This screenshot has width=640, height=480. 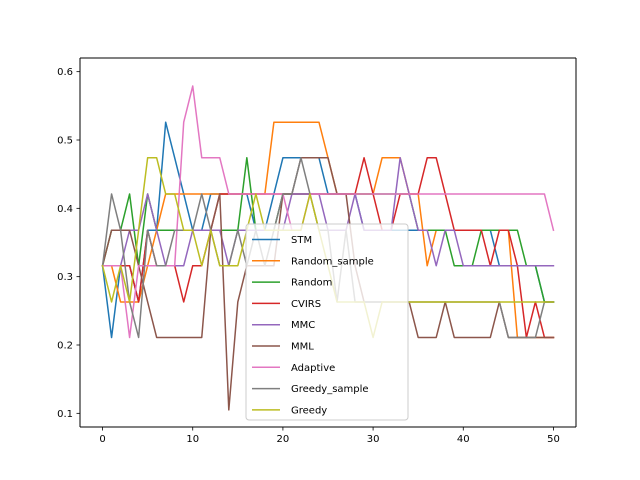 I want to click on legend-label: Adaptive, so click(x=313, y=368).